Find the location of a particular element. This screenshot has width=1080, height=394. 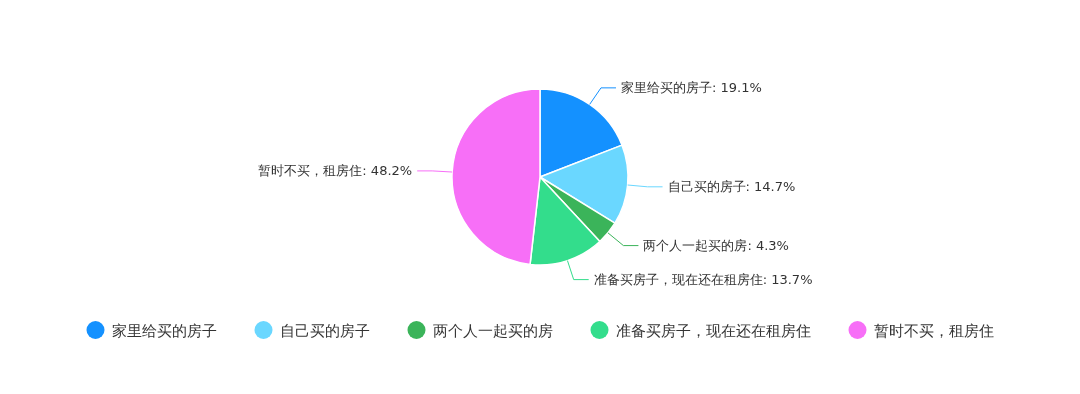

legend-label: 家里给买的房子 is located at coordinates (164, 330).